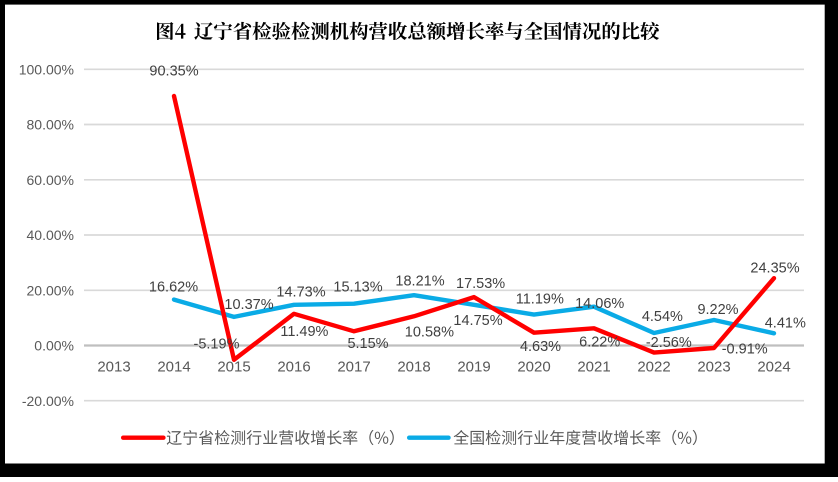 The image size is (838, 482). What do you see at coordinates (293, 367) in the screenshot?
I see `svg-text: 2016` at bounding box center [293, 367].